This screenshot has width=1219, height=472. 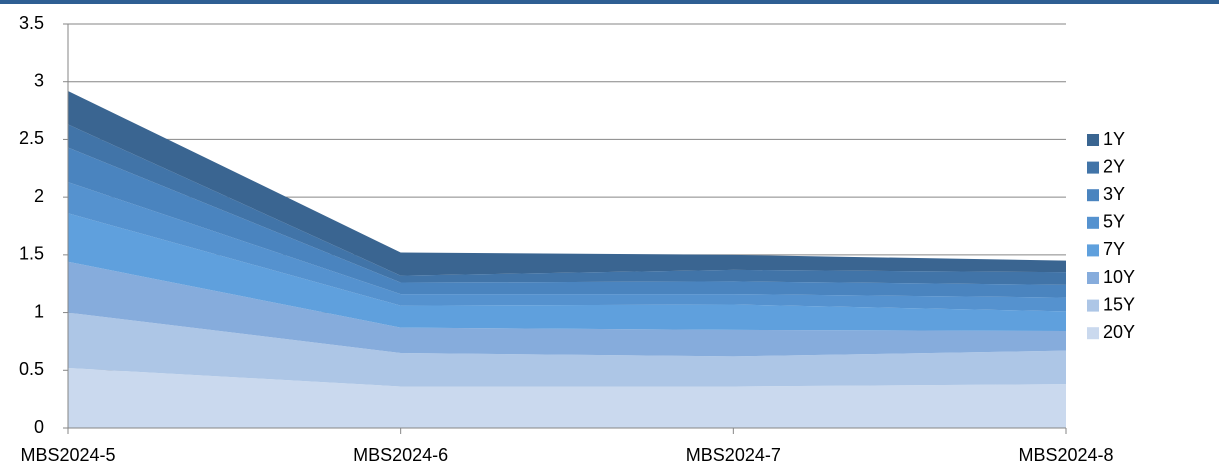 What do you see at coordinates (39, 196) in the screenshot?
I see `y-tick-label: 2` at bounding box center [39, 196].